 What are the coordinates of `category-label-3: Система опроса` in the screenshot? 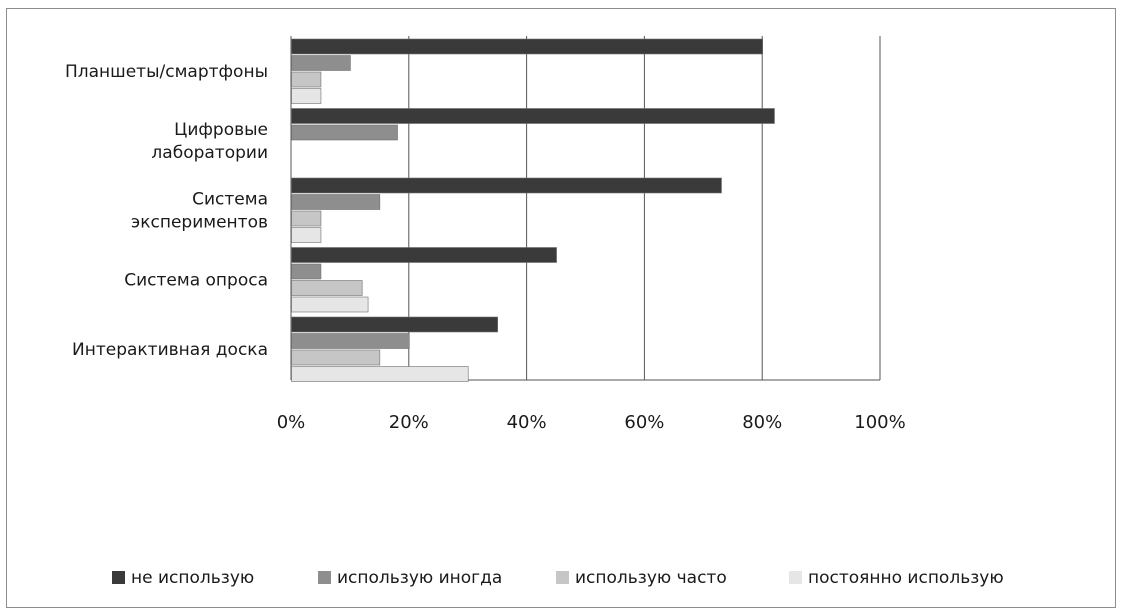 It's located at (196, 280).